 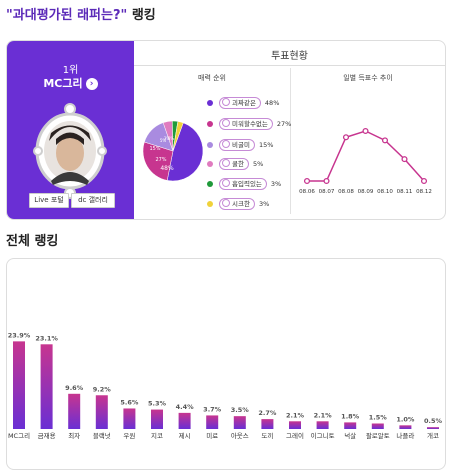 I want to click on bar-category-label: 금재용, so click(x=47, y=436).